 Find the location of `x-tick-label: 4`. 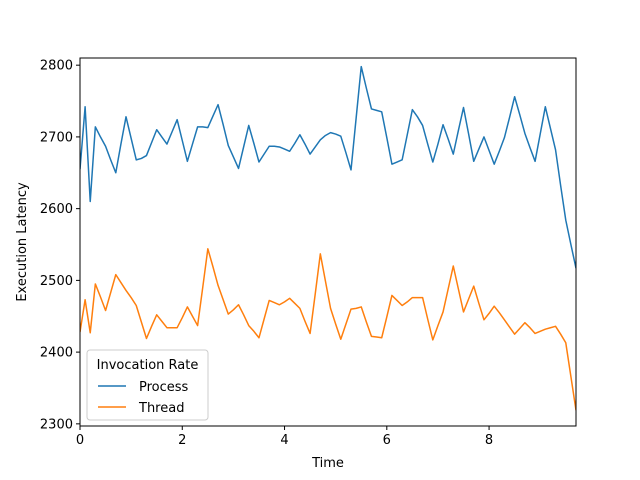

x-tick-label: 4 is located at coordinates (284, 440).